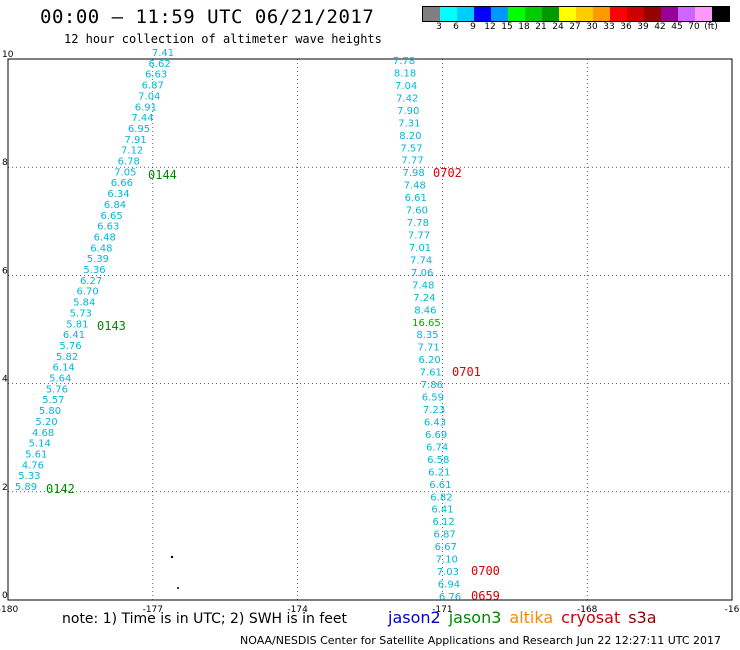 The height and width of the screenshot is (650, 740). What do you see at coordinates (33, 465) in the screenshot?
I see `wave-height-label: 4.76` at bounding box center [33, 465].